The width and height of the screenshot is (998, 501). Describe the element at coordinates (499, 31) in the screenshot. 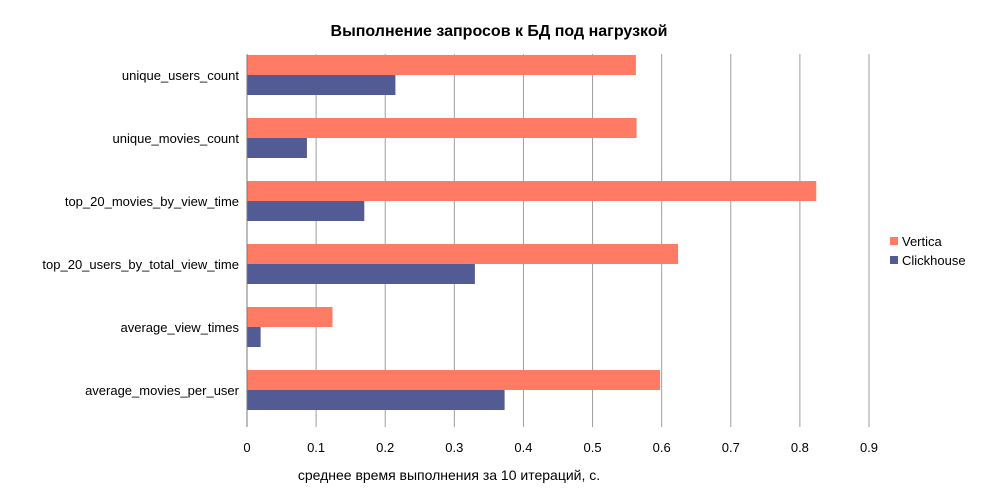

I see `chart-title: Выполнение запросов к БД под нагрузкой` at that location.